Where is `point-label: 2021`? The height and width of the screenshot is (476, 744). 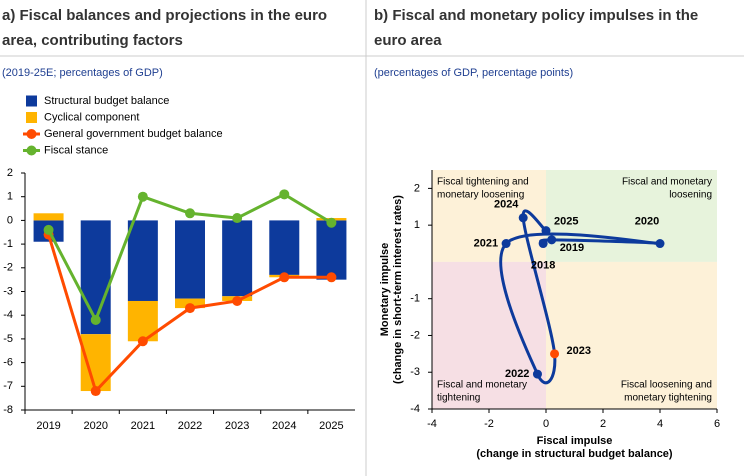
point-label: 2021 is located at coordinates (486, 243).